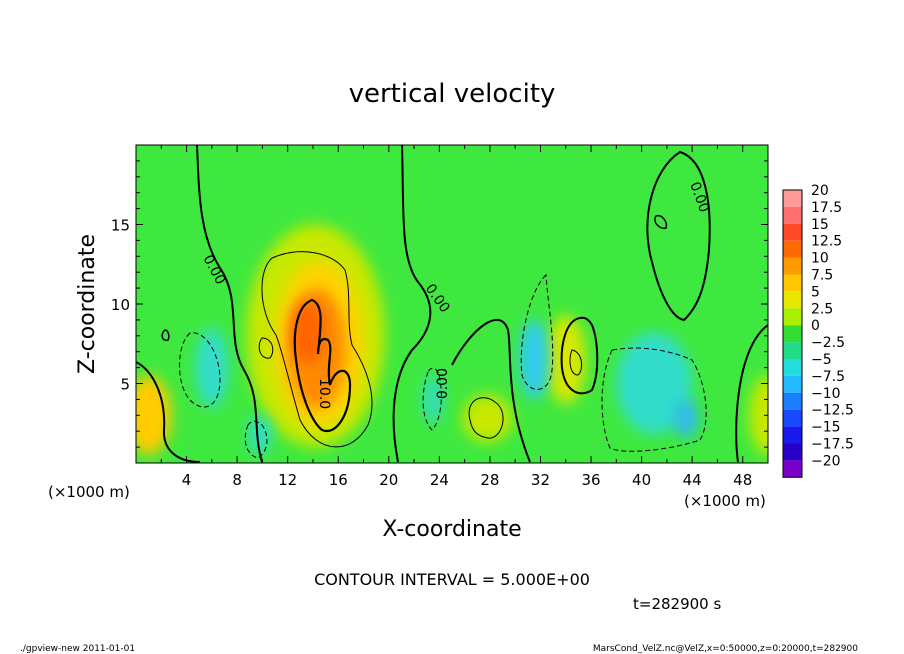  What do you see at coordinates (486, 418) in the screenshot?
I see `contour-pos-bottom` at bounding box center [486, 418].